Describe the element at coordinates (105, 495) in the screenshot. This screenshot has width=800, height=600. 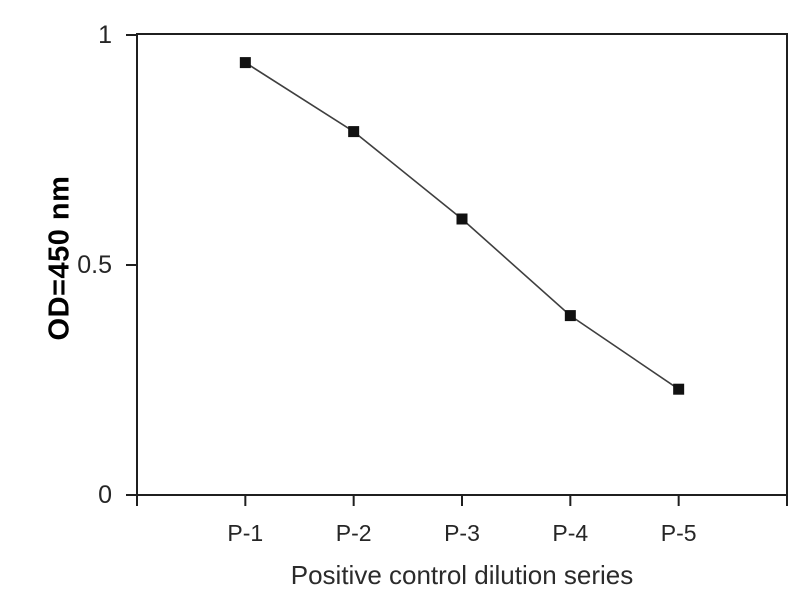
I see `y-tick-label: 0` at that location.